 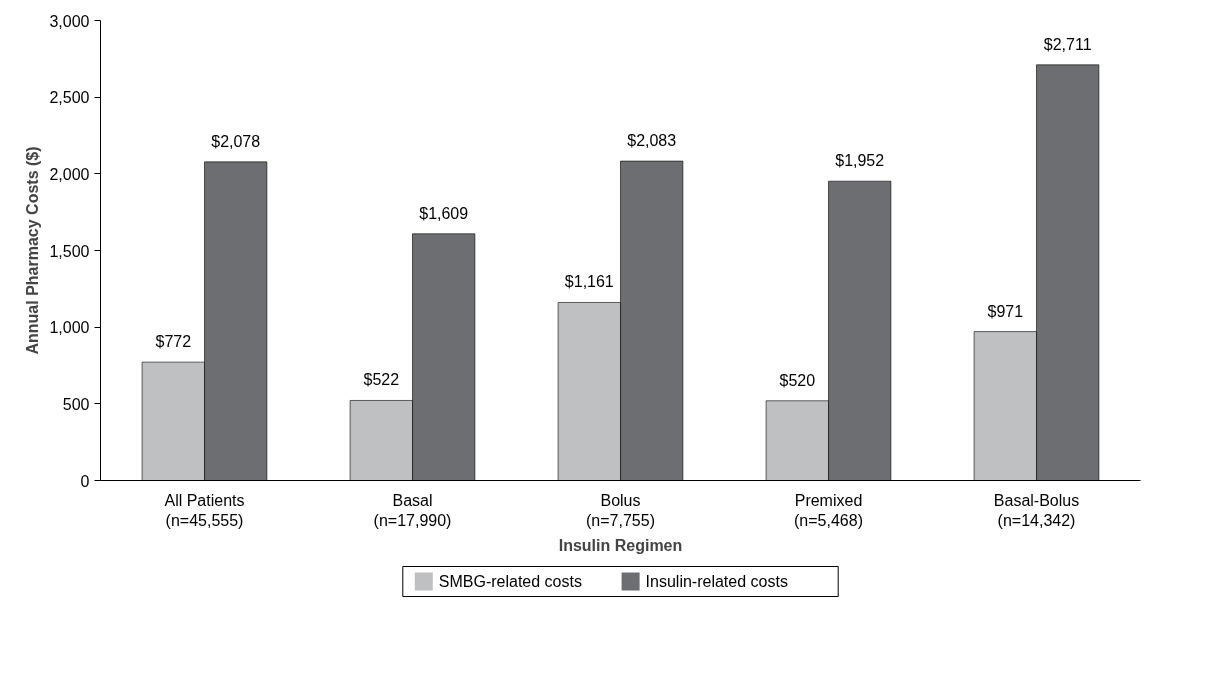 I want to click on y-tick-label: 1,500, so click(x=69, y=251).